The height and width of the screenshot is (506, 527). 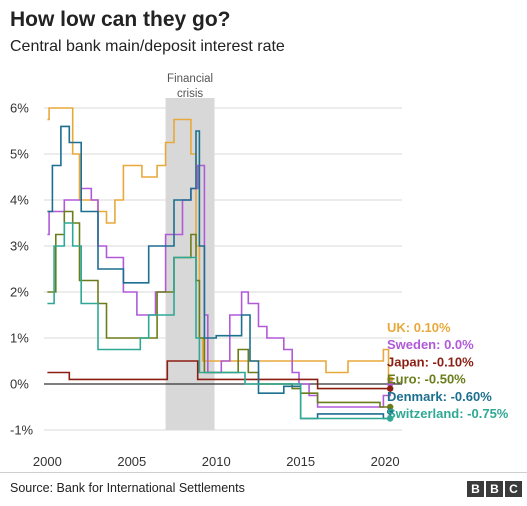 I want to click on series-end-dot-japan, so click(x=390, y=388).